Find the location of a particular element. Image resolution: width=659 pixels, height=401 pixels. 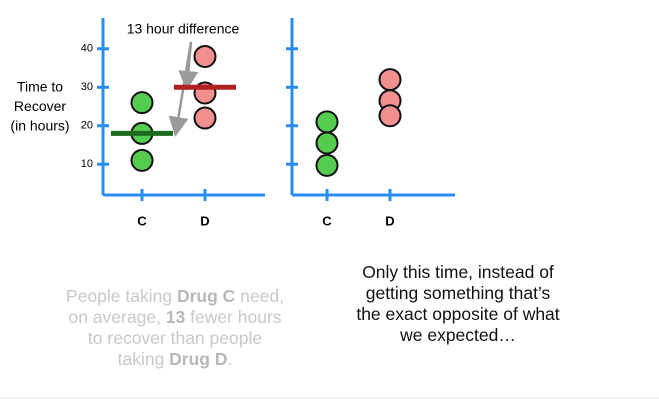

caption-text: on average, is located at coordinates (117, 317).